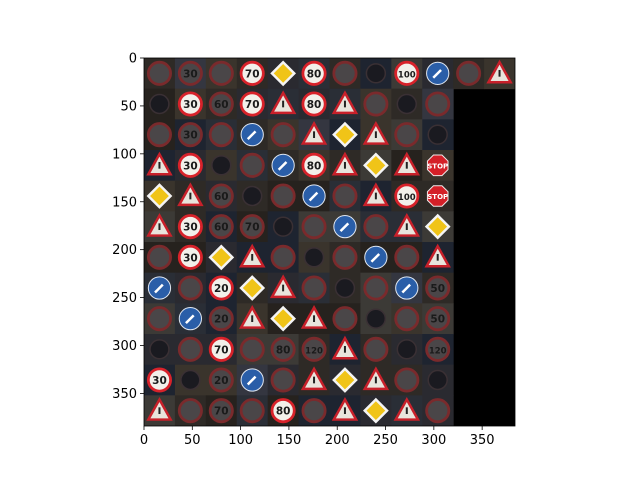 The width and height of the screenshot is (640, 480). I want to click on x-tick-label: 300, so click(433, 440).